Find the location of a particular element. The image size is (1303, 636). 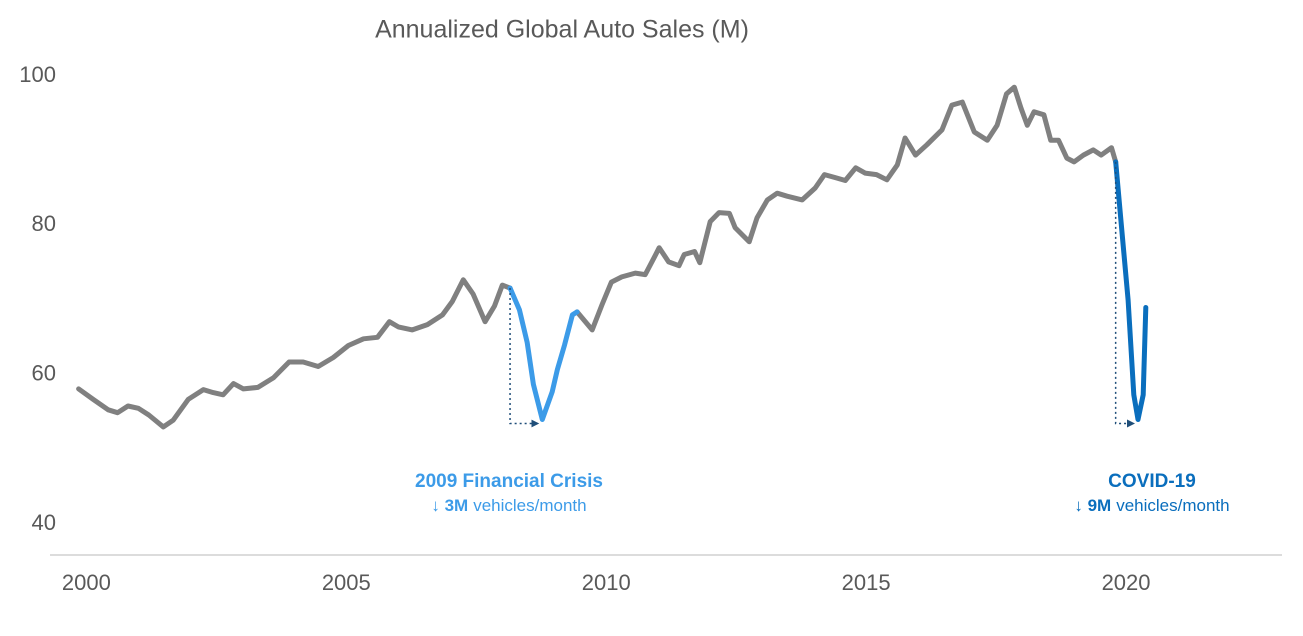

annotation-detail: ↓ 9M vehicles/month is located at coordinates (1151, 505).